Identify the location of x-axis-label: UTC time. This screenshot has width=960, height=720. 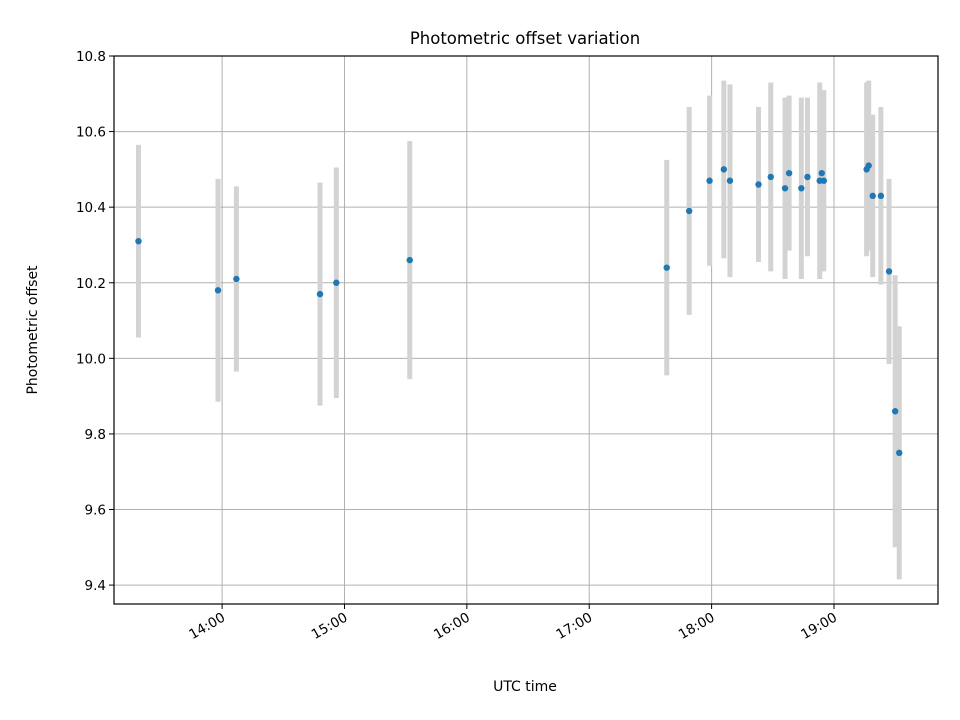
(525, 687).